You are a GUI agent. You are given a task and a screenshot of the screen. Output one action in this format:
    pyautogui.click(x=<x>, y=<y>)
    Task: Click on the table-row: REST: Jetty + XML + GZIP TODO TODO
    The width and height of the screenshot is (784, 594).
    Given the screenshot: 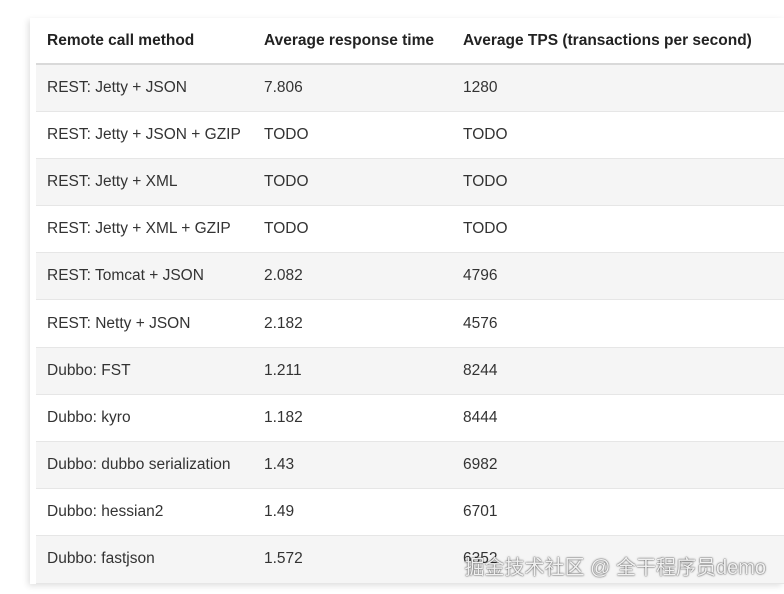 What is the action you would take?
    pyautogui.click(x=410, y=229)
    